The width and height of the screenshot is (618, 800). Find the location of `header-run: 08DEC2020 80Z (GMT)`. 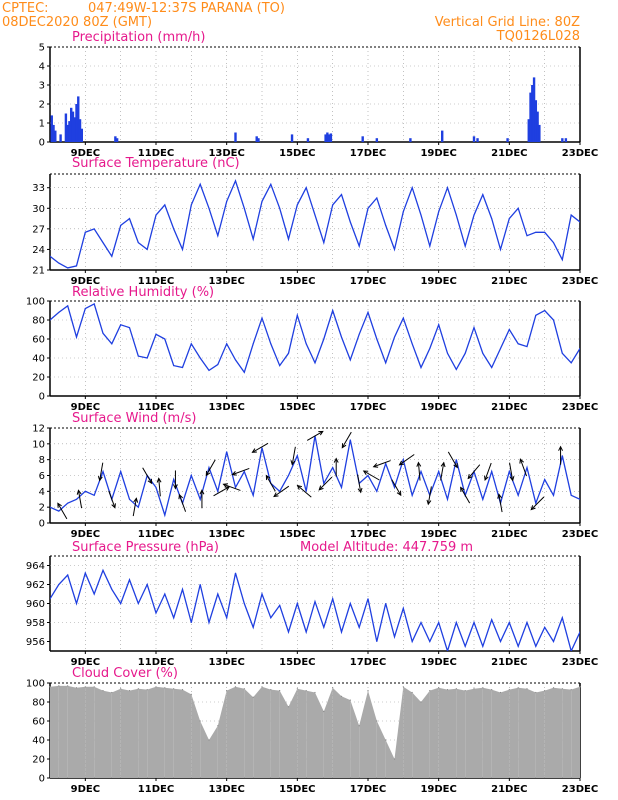

header-run: 08DEC2020 80Z (GMT) is located at coordinates (77, 22).